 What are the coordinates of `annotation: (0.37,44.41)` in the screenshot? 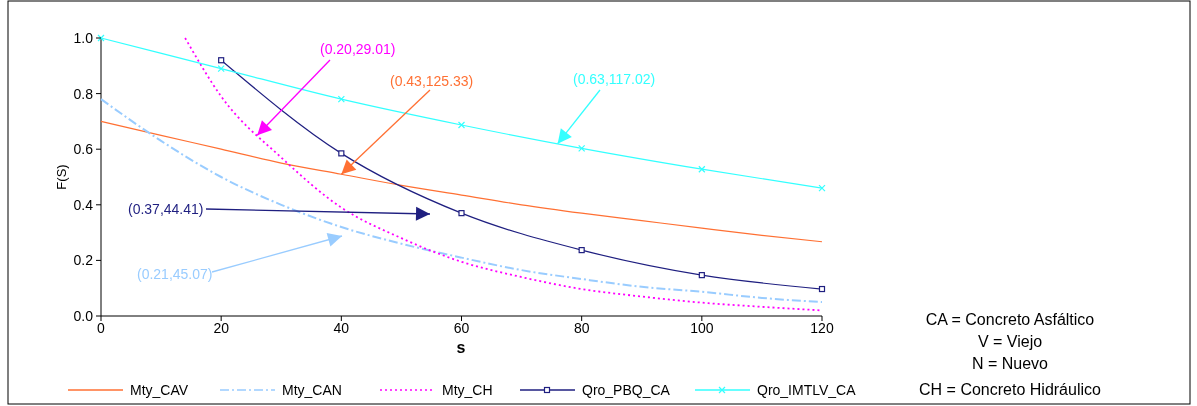 It's located at (166, 209).